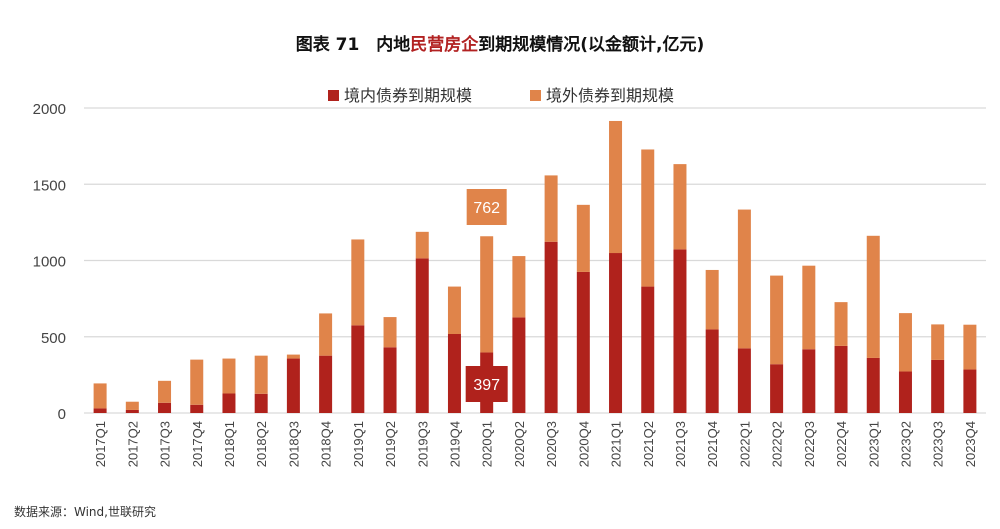 This screenshot has width=1000, height=529. Describe the element at coordinates (487, 444) in the screenshot. I see `x-tick-label: 2020Q1` at that location.